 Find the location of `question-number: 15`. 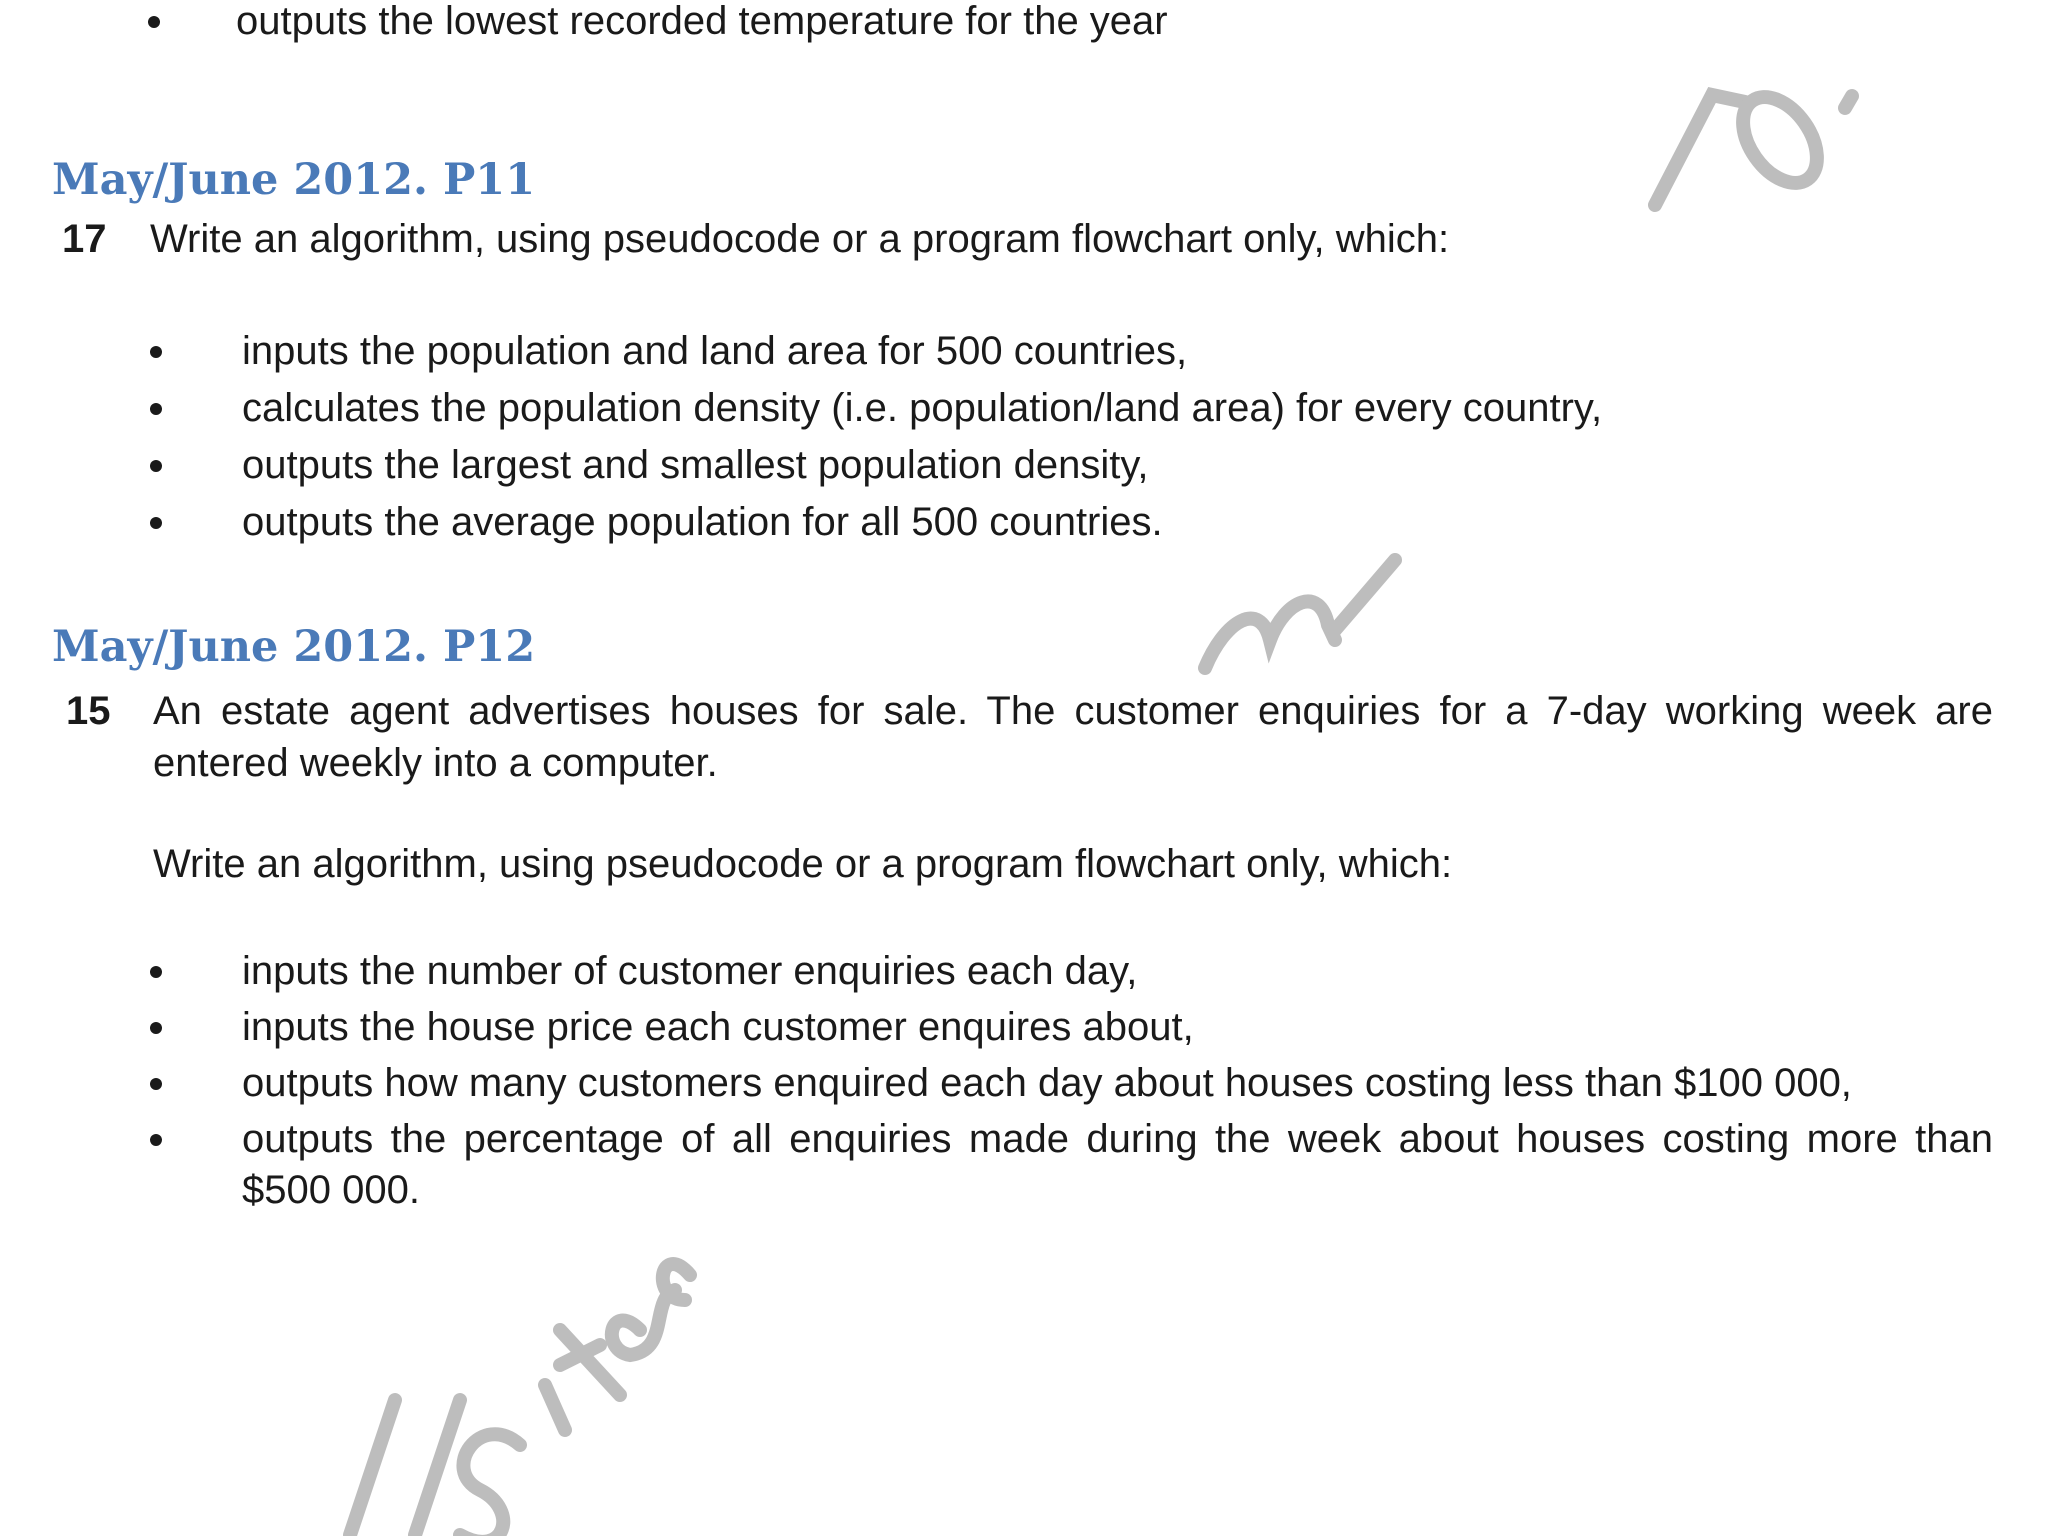

question-number: 15 is located at coordinates (88, 711).